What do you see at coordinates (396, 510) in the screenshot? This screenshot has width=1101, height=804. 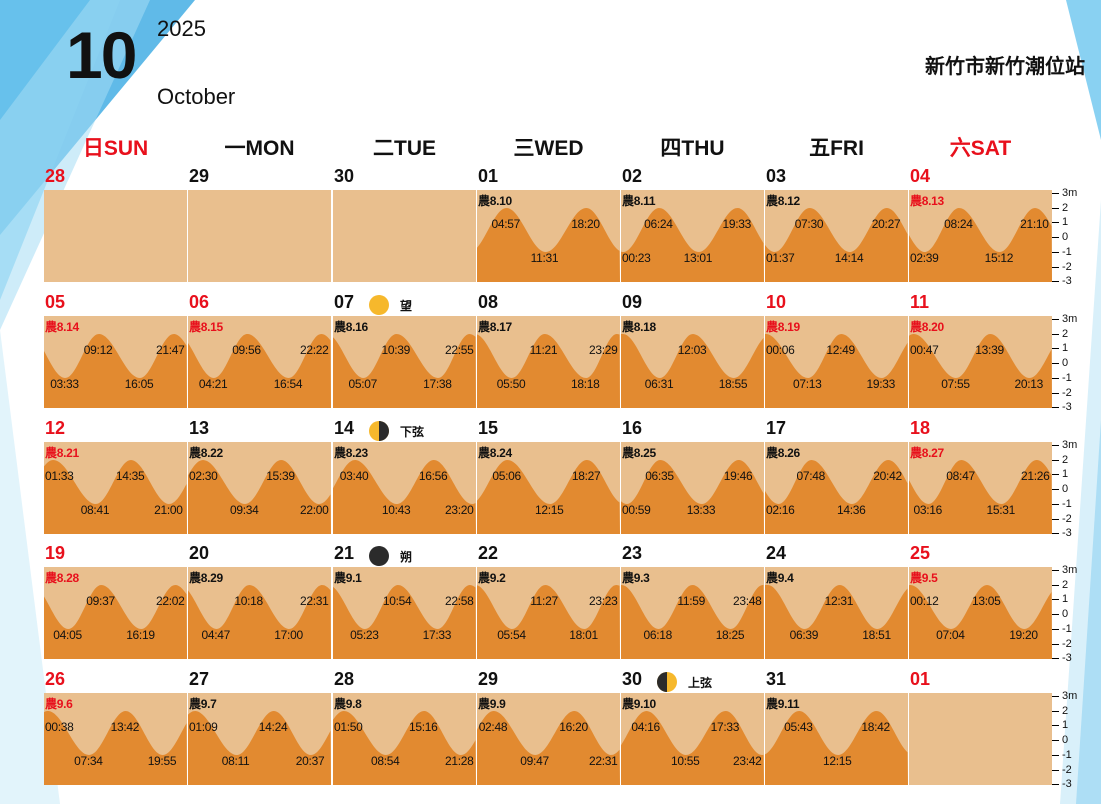 I see `low-tide-time: 10:43` at bounding box center [396, 510].